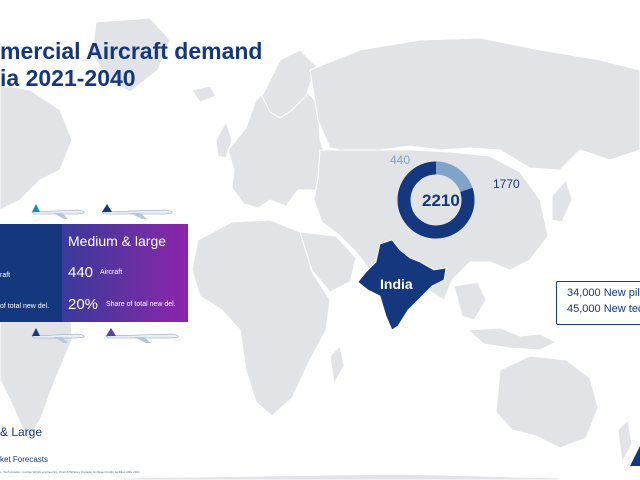 The image size is (640, 480). I want to click on medium-large-aircraft-unit: Aircraft, so click(111, 272).